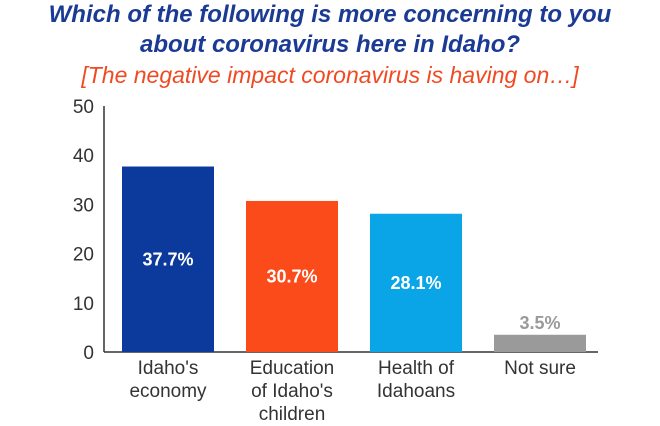 The width and height of the screenshot is (660, 426). I want to click on x-category-label: Not sure, so click(540, 368).